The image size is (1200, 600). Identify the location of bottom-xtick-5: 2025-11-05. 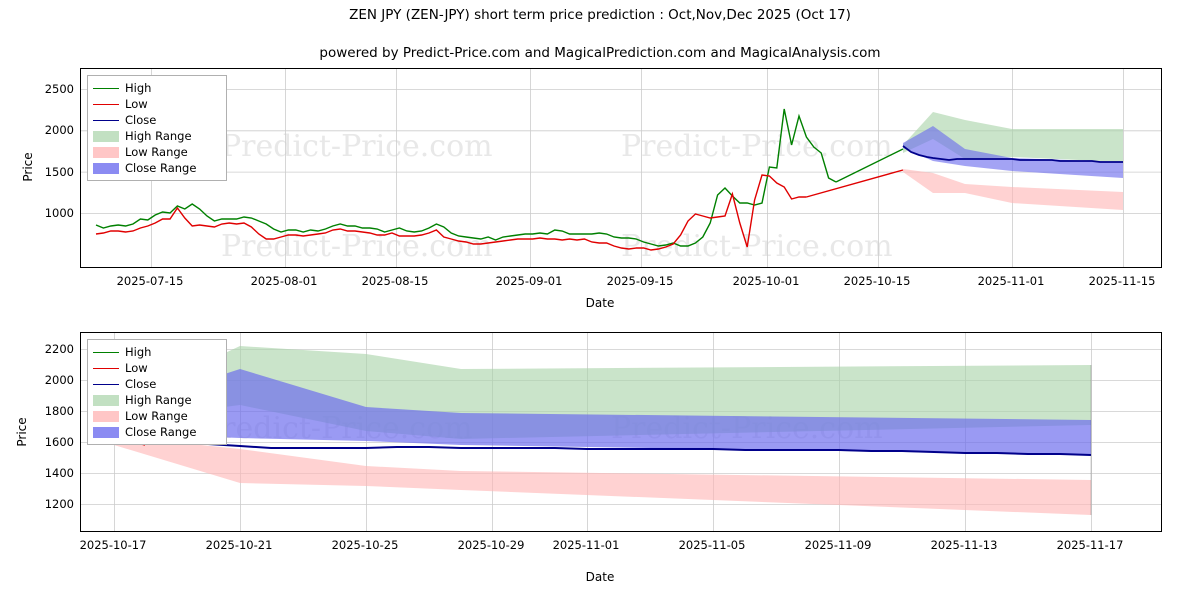
(712, 545).